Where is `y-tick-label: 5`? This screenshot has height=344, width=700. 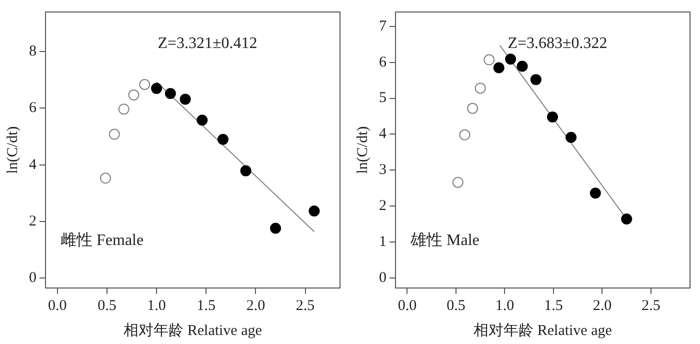
y-tick-label: 5 is located at coordinates (382, 98).